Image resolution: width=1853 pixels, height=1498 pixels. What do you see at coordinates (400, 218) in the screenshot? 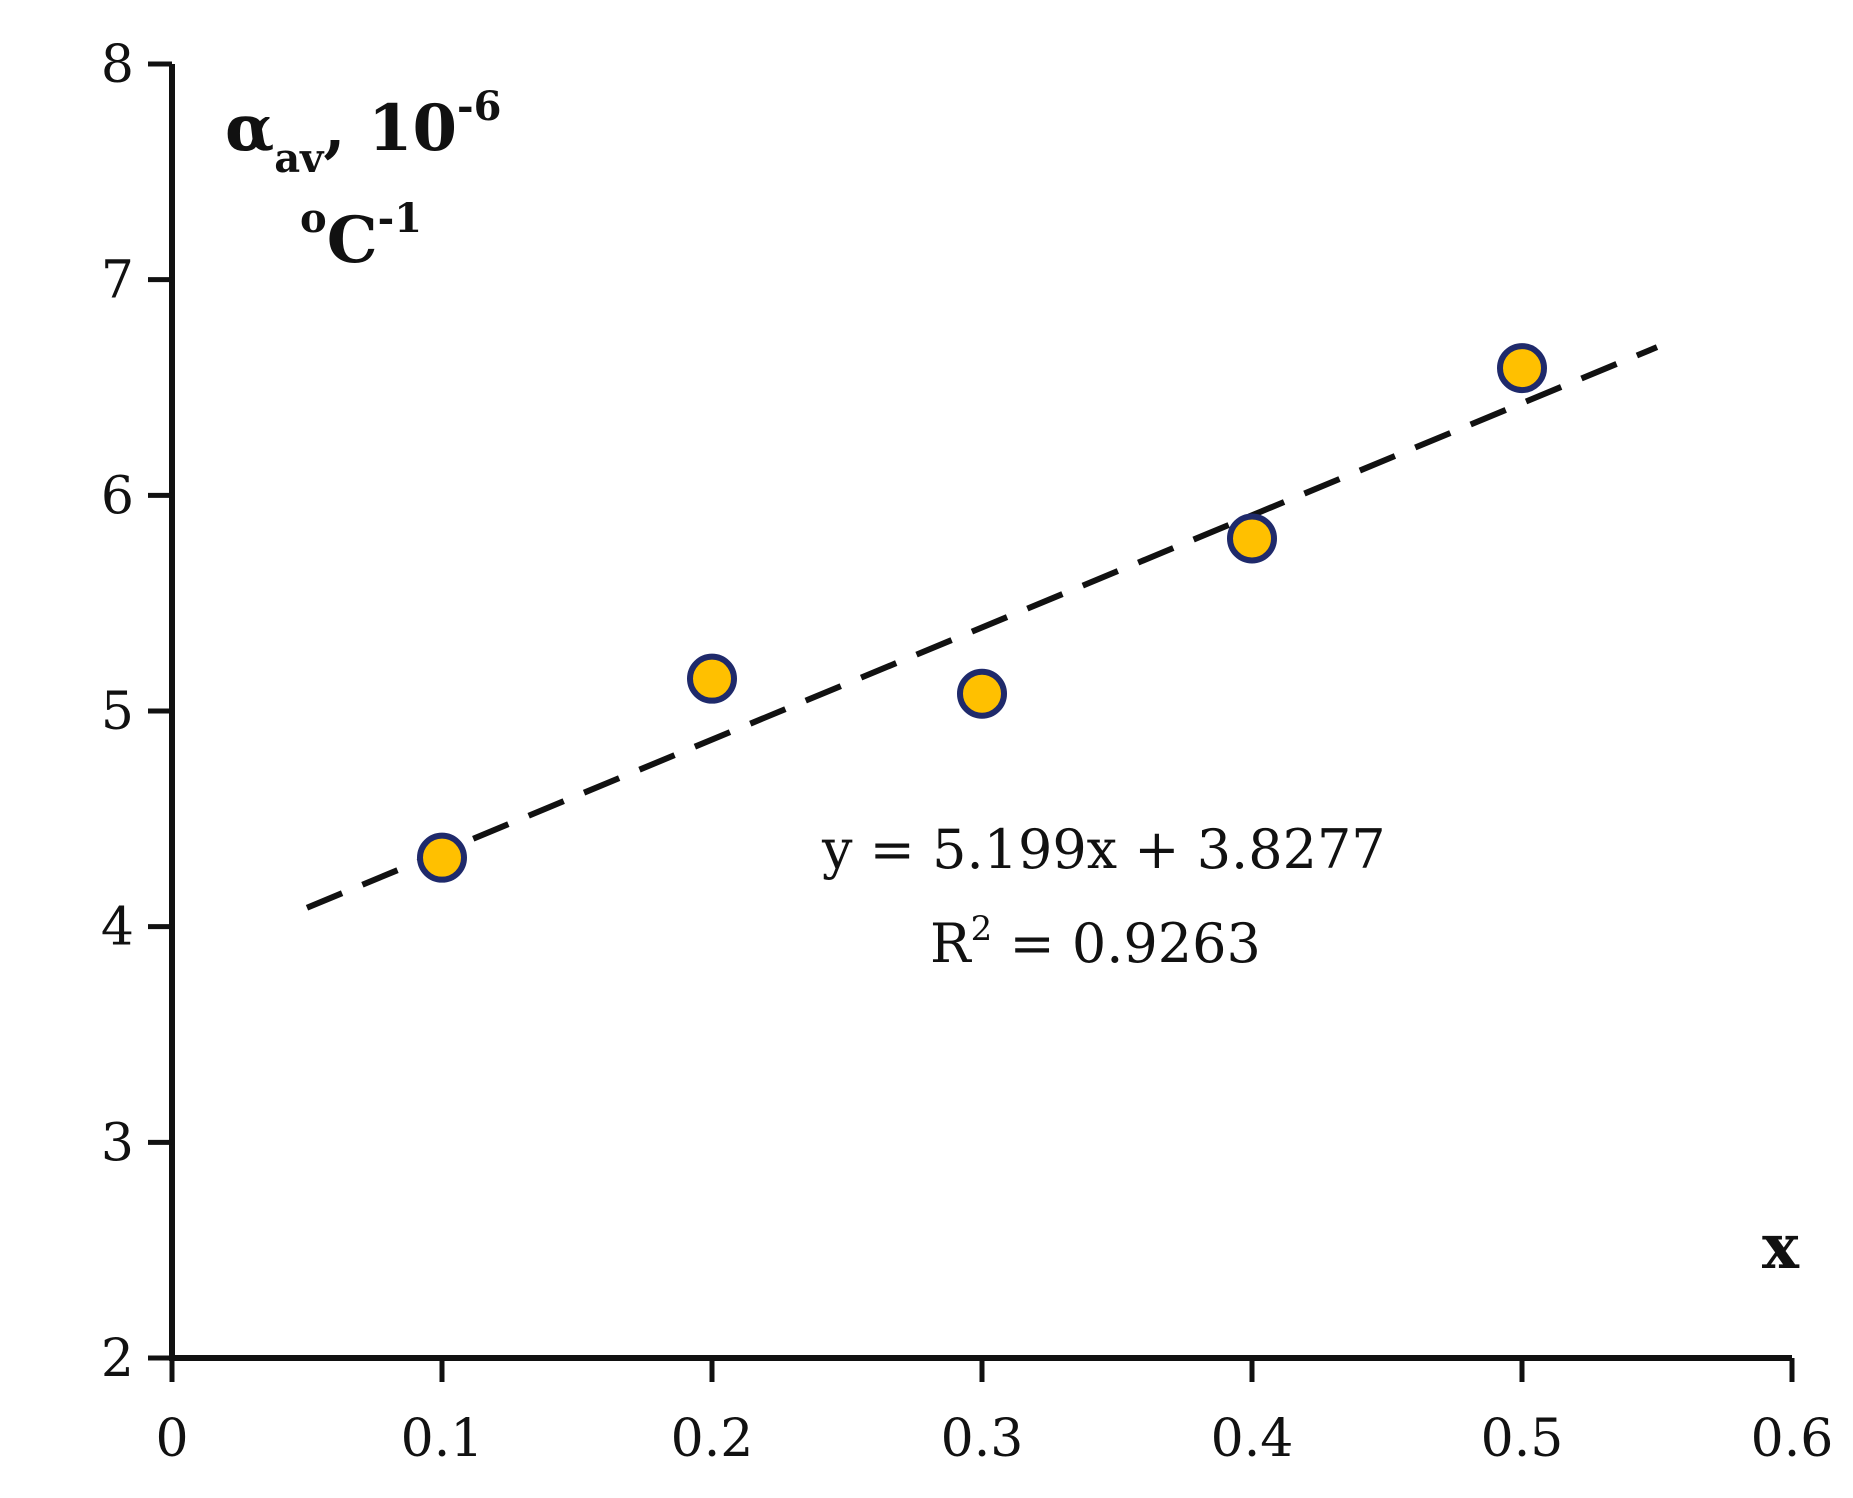
I see `ylabel-unit-exponent: -1` at bounding box center [400, 218].